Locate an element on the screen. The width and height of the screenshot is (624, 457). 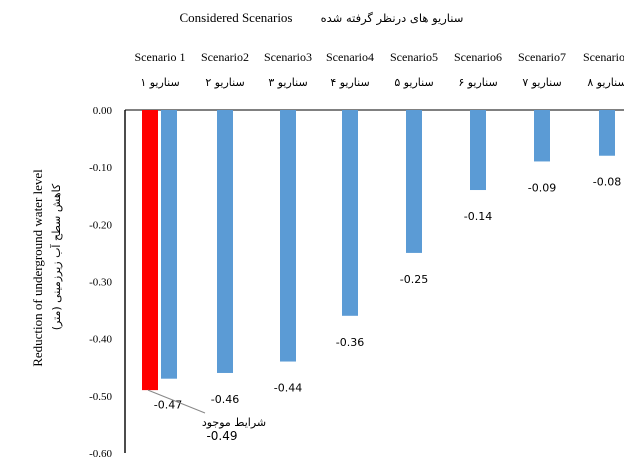
y-tick-label: -0.50 is located at coordinates (100, 397).